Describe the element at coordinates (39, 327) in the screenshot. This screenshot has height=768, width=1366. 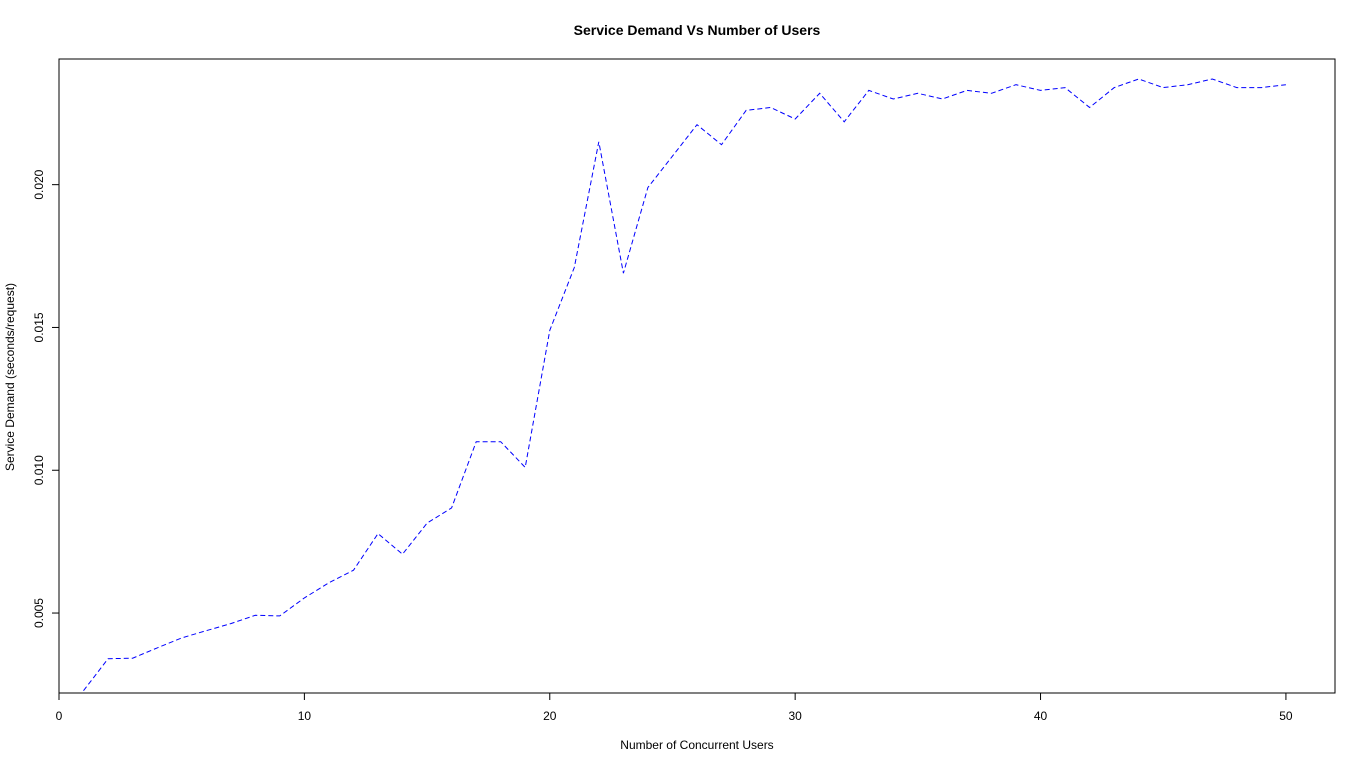
I see `y-tick-label: 0.015` at that location.